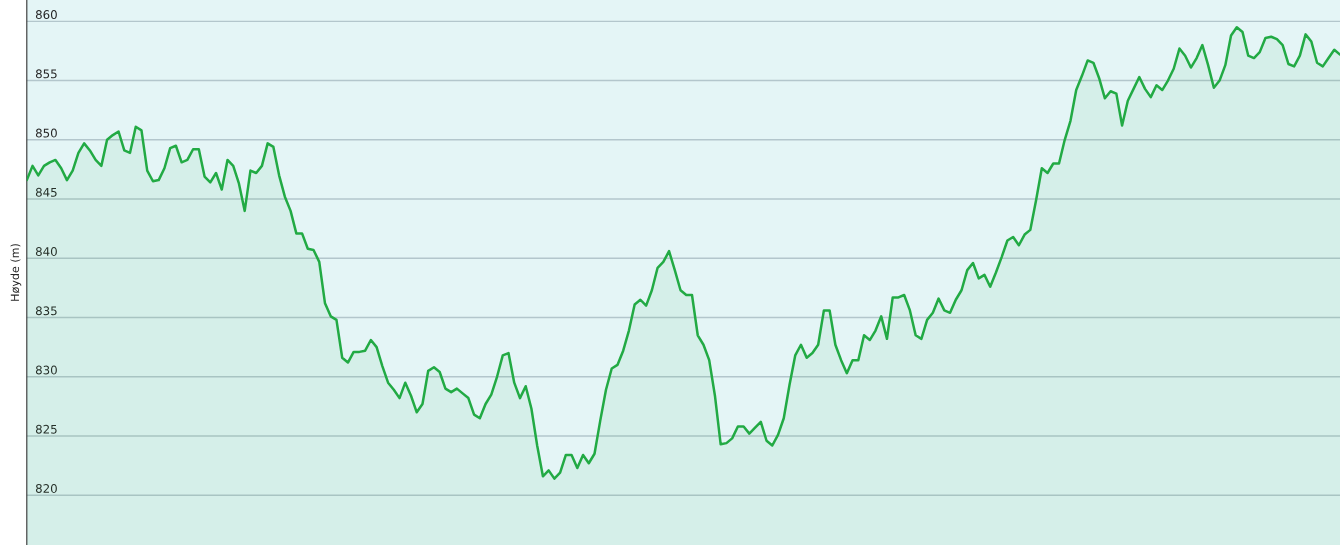 This screenshot has width=1340, height=545. Describe the element at coordinates (46, 15) in the screenshot. I see `y-tick-label: 860` at that location.